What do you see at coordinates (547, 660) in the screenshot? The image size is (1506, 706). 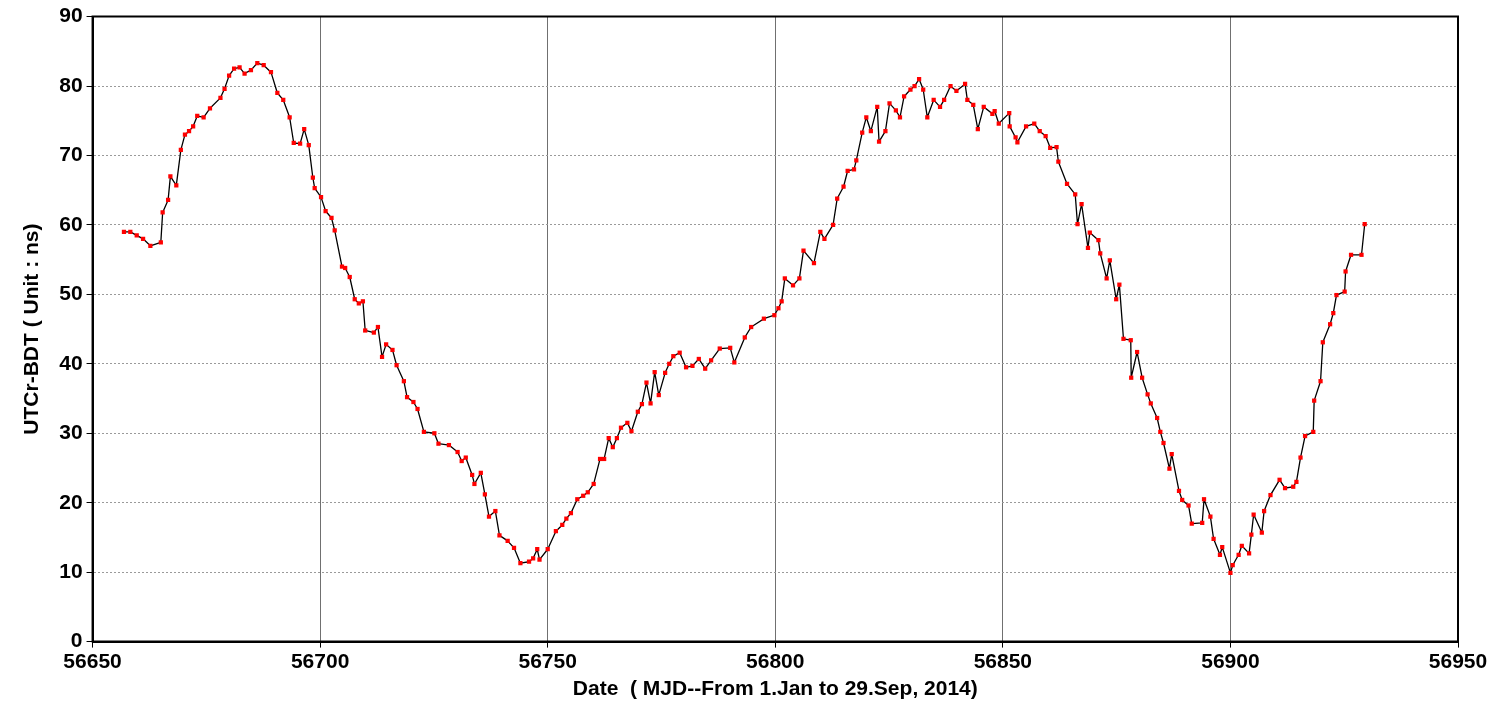 I see `x-tick-label: 56750` at bounding box center [547, 660].